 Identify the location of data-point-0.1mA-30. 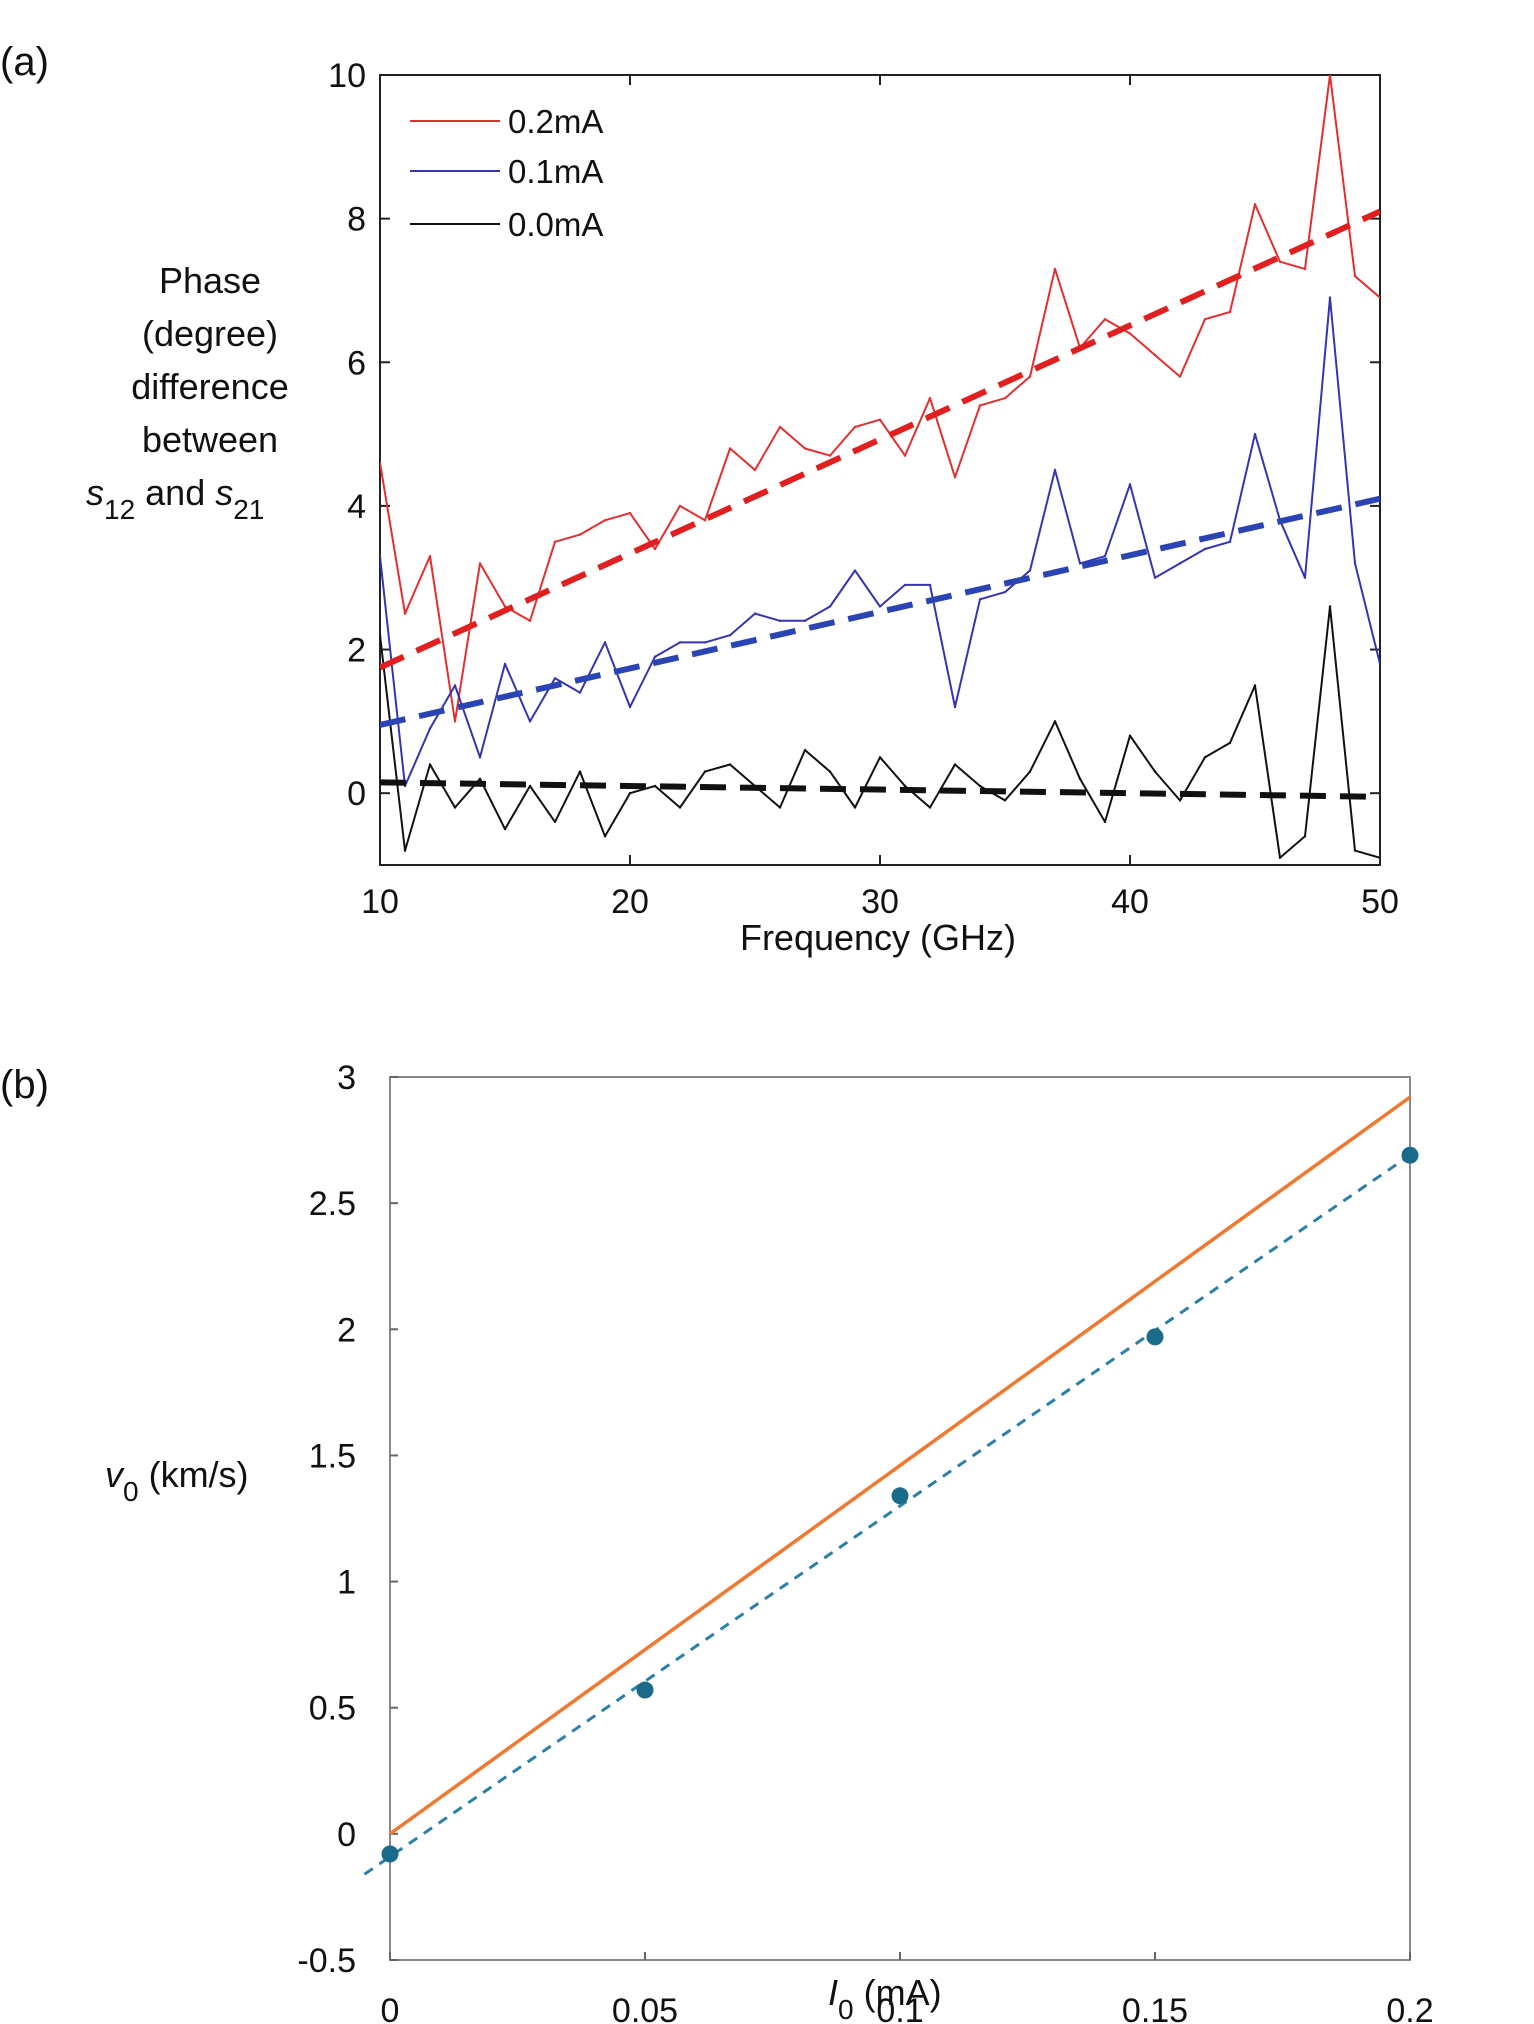
(880, 606).